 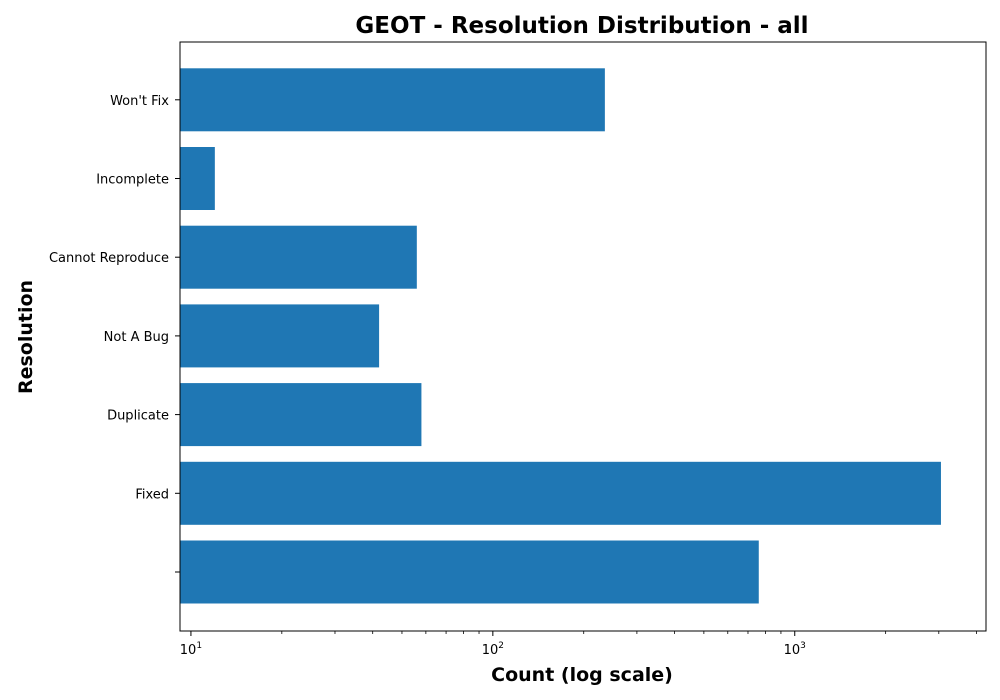 What do you see at coordinates (139, 101) in the screenshot?
I see `y-tick-label-7: Won't Fix` at bounding box center [139, 101].